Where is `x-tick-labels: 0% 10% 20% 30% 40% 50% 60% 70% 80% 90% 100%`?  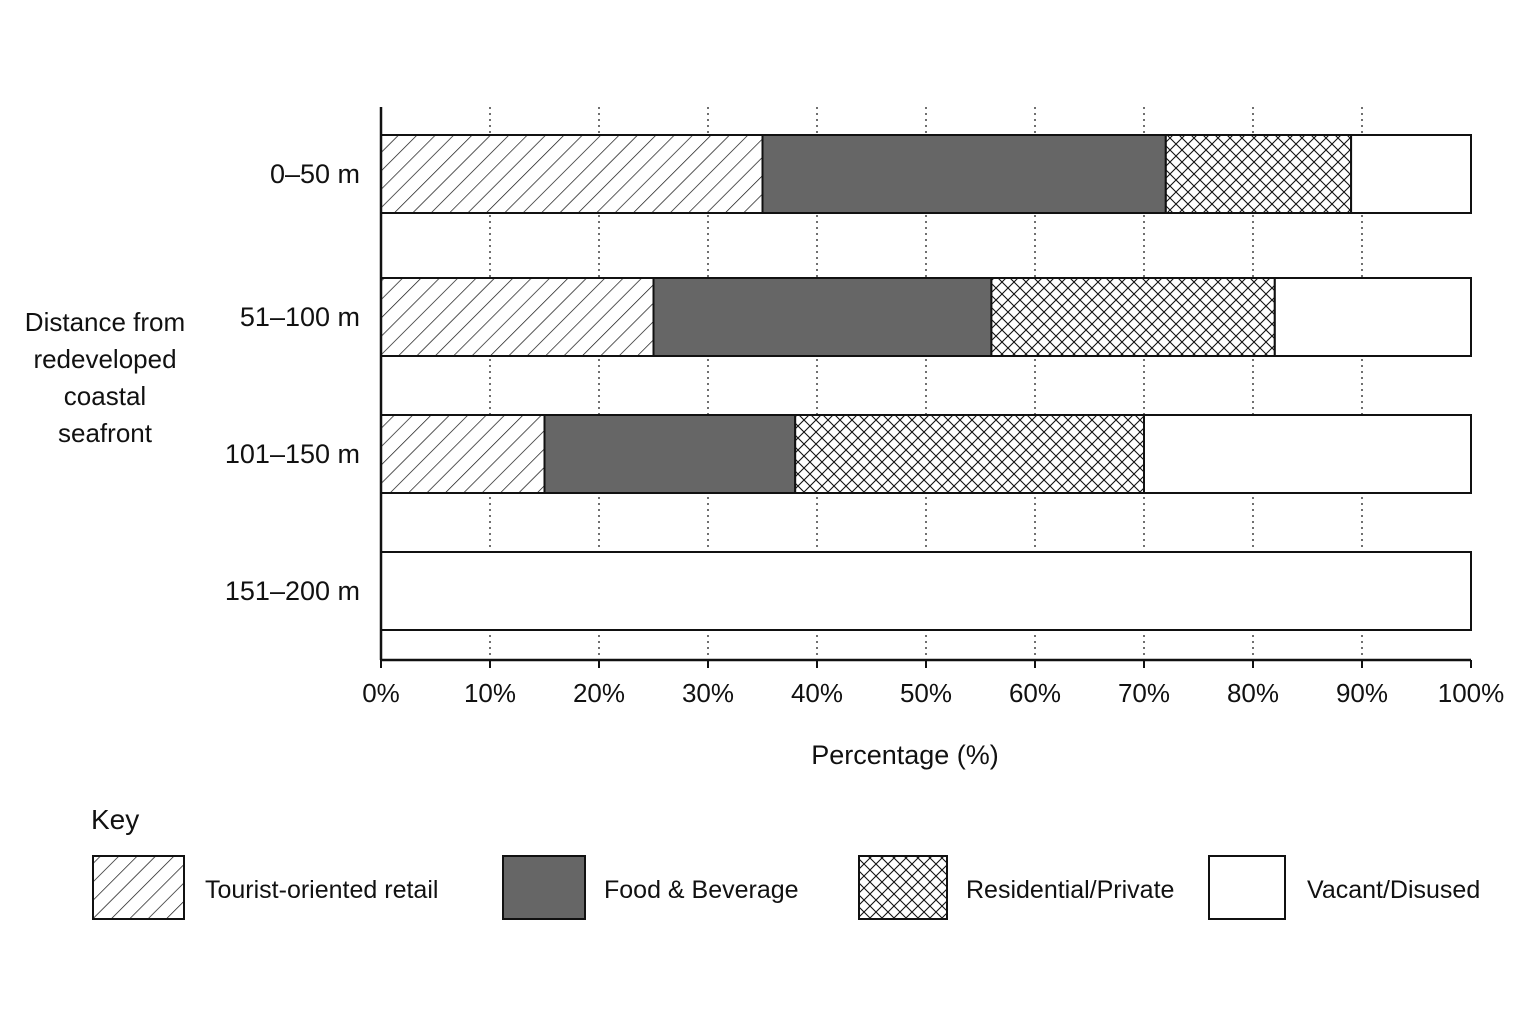 x-tick-labels: 0% 10% 20% 30% 40% 50% 60% 70% 80% 90% 100% is located at coordinates (933, 693).